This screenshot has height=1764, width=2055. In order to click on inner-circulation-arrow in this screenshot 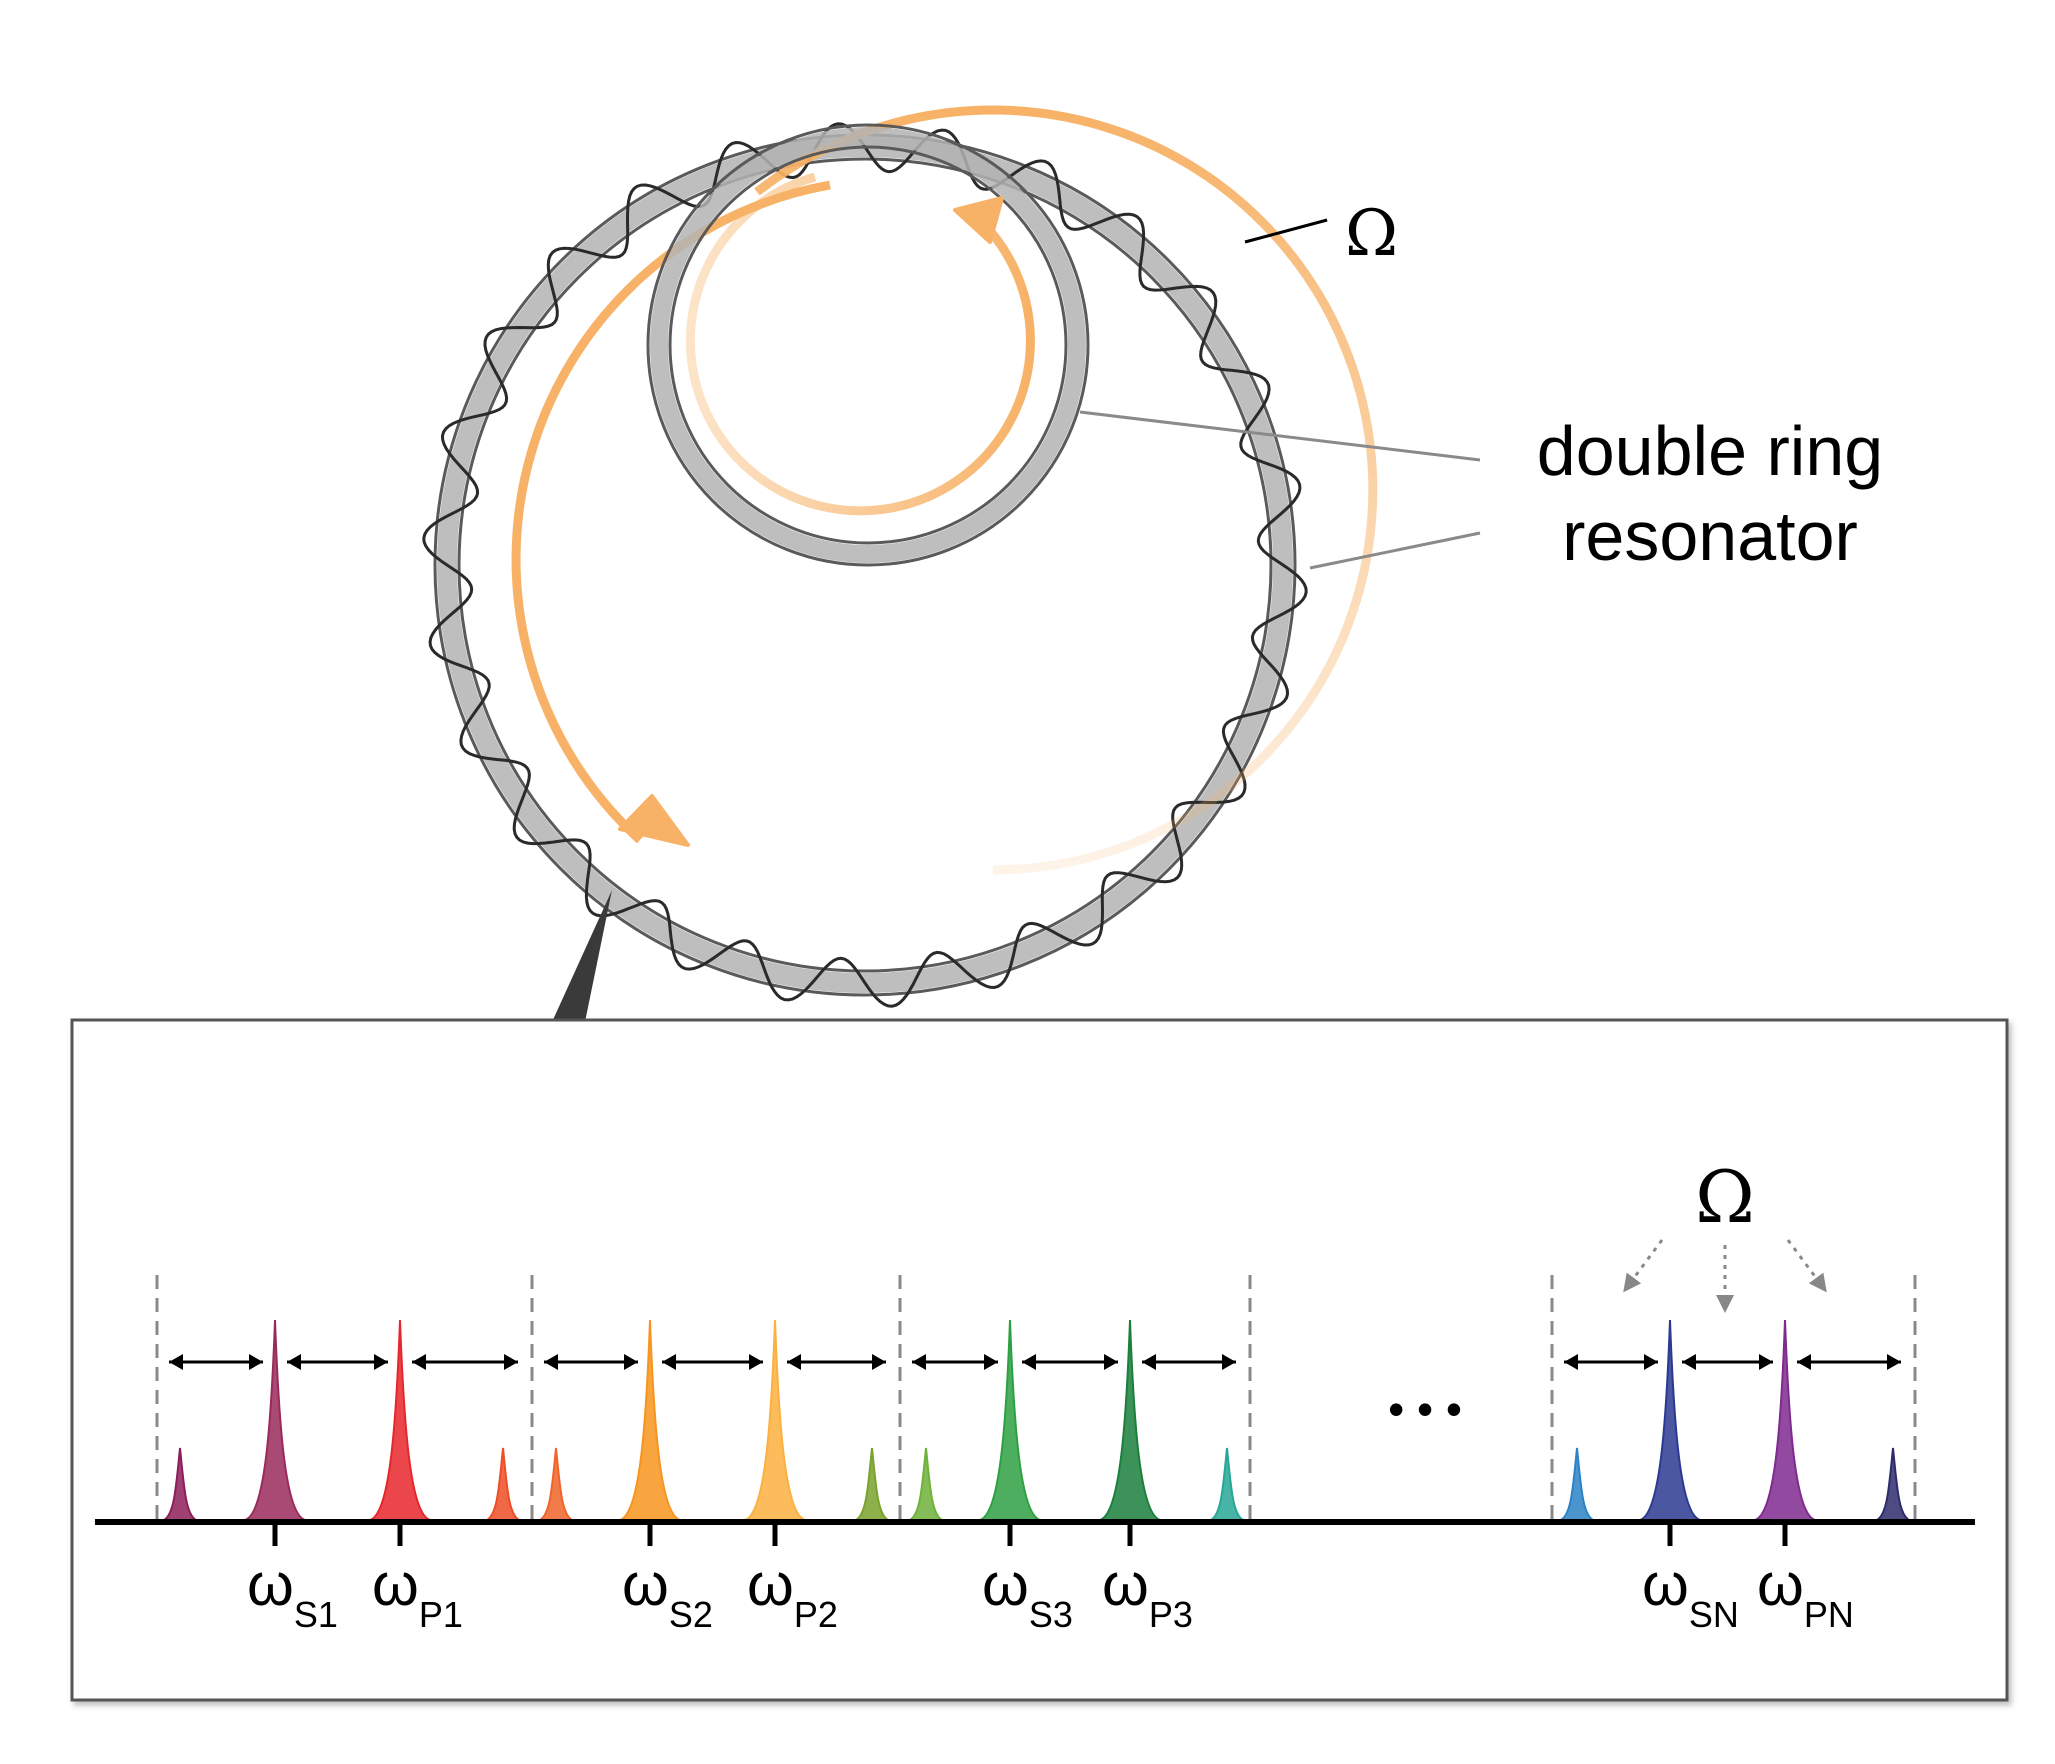, I will do `click(860, 344)`.